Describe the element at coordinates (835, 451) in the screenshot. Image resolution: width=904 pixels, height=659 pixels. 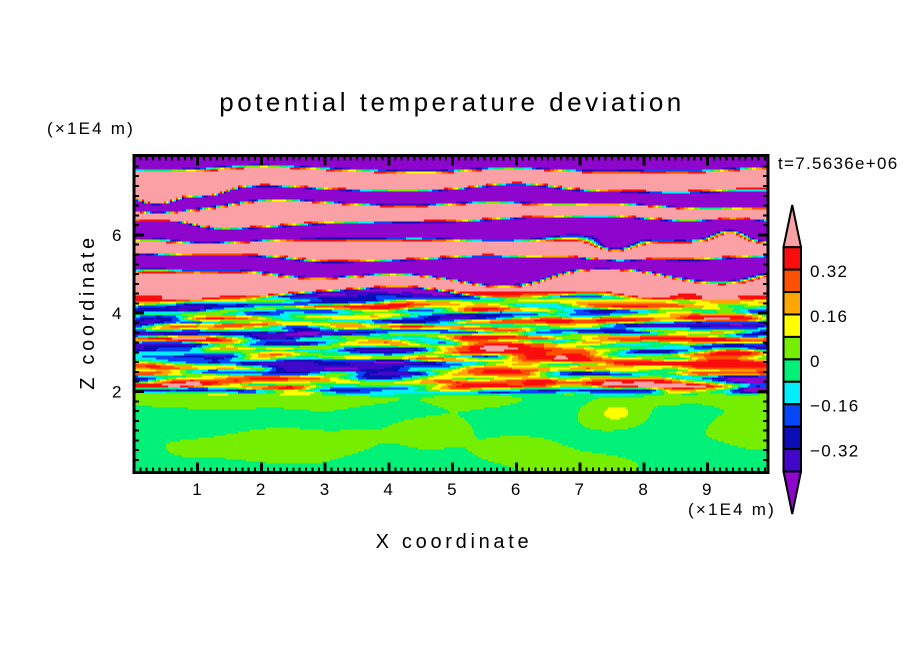
I see `svg-text: −0.32` at that location.